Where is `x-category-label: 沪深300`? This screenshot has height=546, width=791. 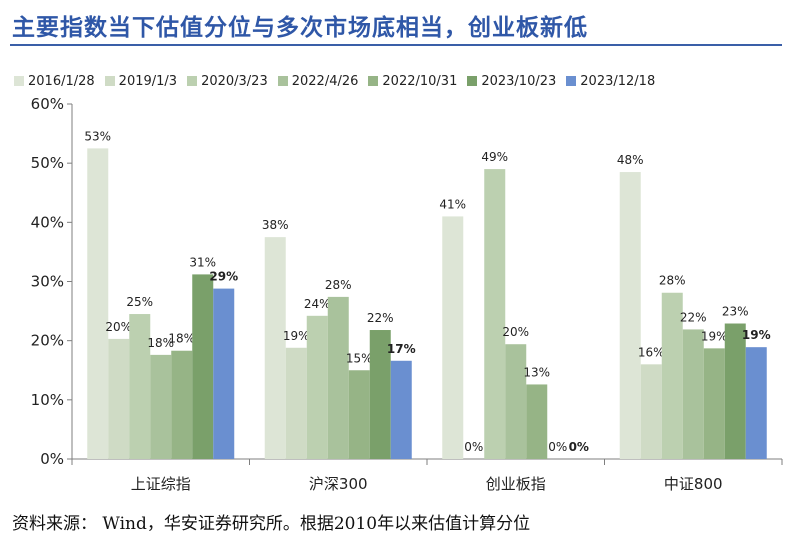 x-category-label: 沪深300 is located at coordinates (338, 484).